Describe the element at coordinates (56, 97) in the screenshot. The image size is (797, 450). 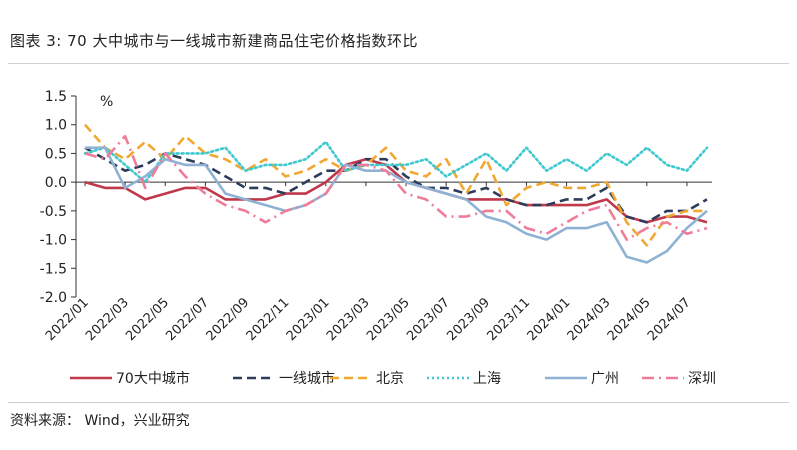
I see `y-tick-label: 1.5` at that location.